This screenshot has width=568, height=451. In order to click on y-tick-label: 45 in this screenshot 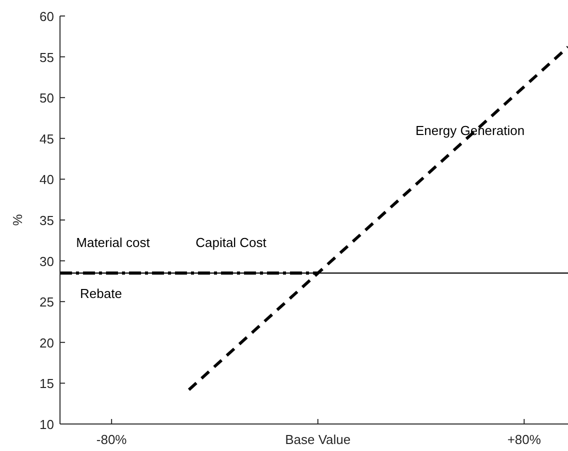, I will do `click(47, 138)`.